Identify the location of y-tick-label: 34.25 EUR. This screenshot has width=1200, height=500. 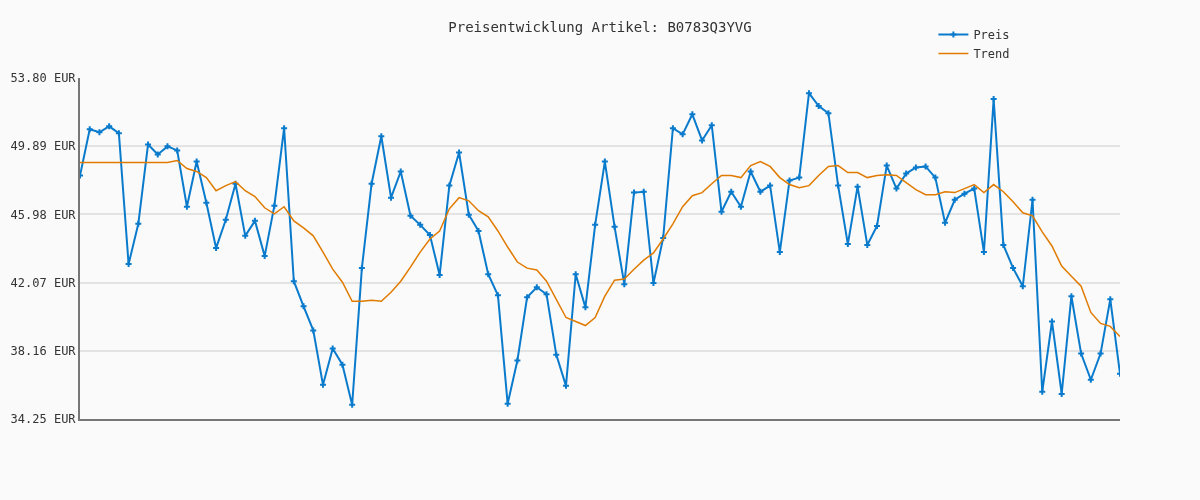
(43, 419).